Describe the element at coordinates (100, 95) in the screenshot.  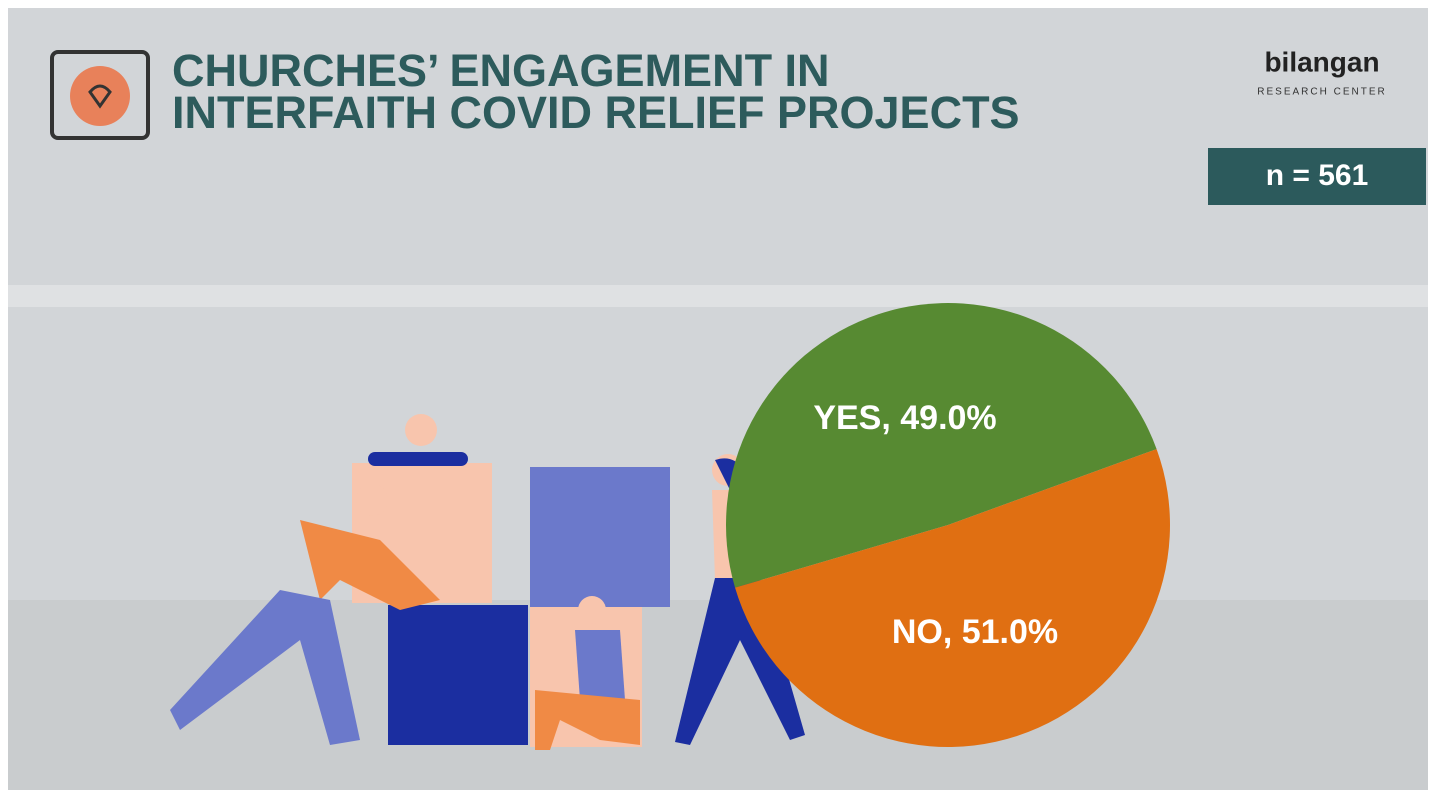
I see `hands-icon` at that location.